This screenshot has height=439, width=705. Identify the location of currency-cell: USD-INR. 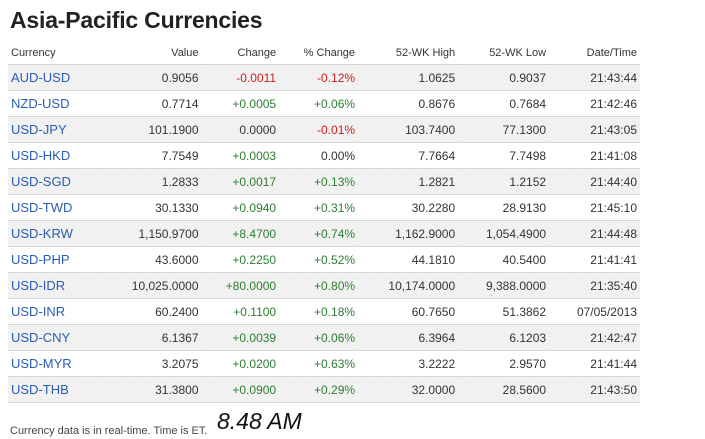
(55, 311).